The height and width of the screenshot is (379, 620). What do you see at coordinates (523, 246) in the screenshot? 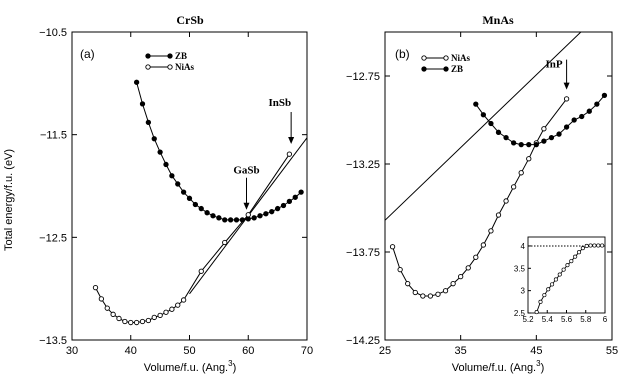
I see `inset-y-tick-label: 4` at bounding box center [523, 246].